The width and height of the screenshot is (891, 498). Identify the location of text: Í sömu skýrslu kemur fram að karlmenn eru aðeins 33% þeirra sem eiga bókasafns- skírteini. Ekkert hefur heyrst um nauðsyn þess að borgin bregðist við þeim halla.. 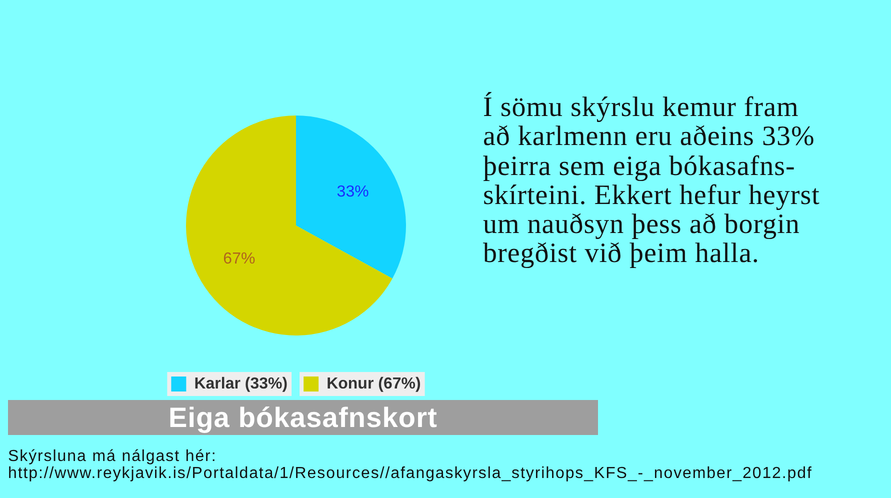
(652, 181).